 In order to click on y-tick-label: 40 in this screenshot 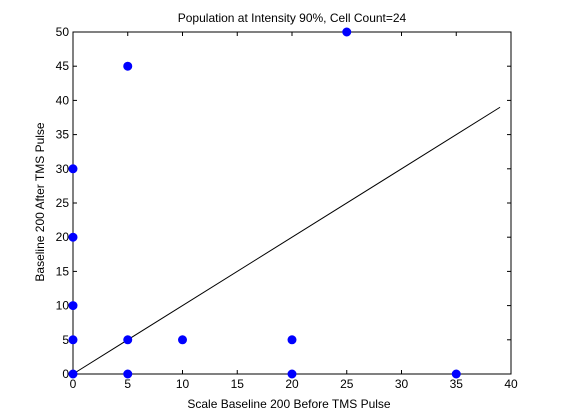, I will do `click(63, 100)`.